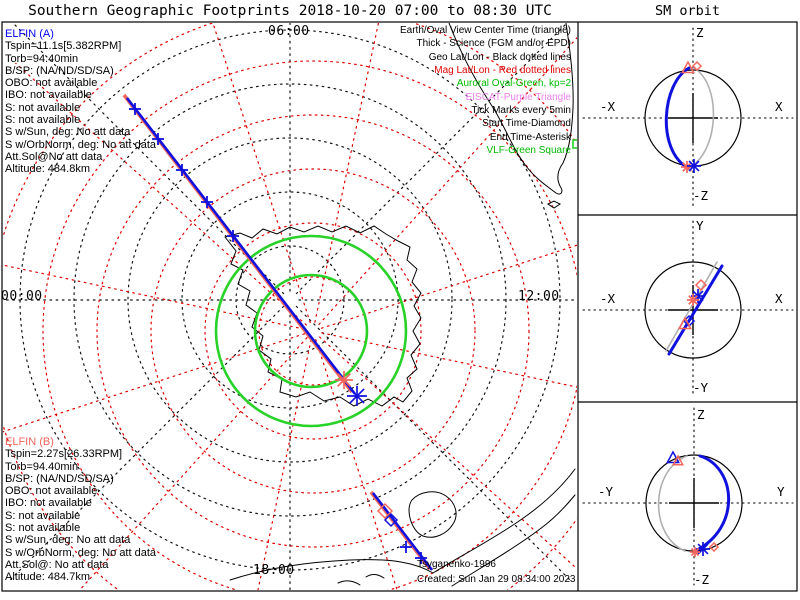 The image size is (800, 600). What do you see at coordinates (702, 579) in the screenshot?
I see `p3-axis-bottom: -Z` at bounding box center [702, 579].